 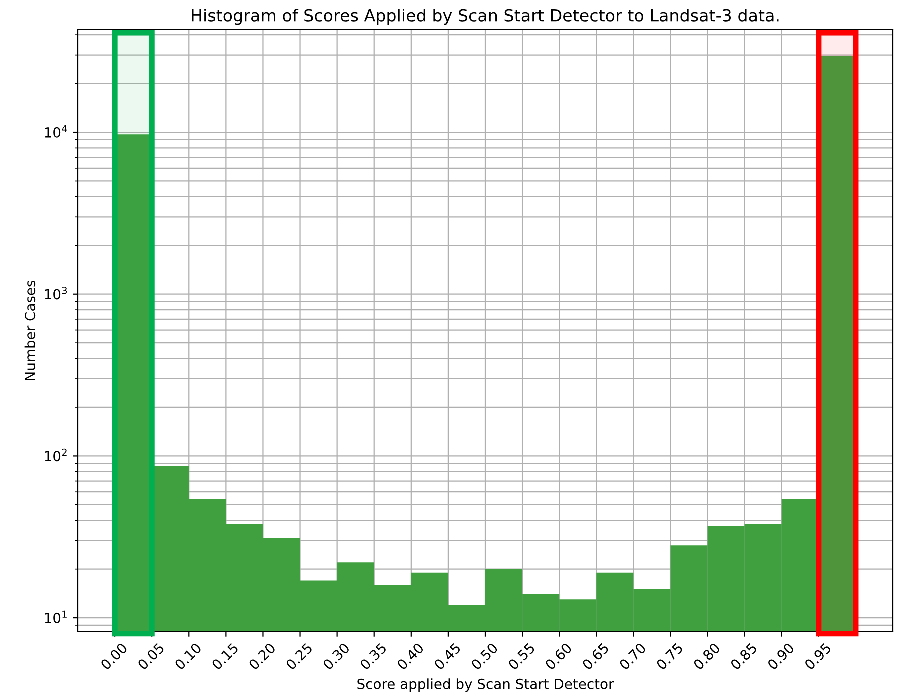 I want to click on x-axis-title: Score applied by Scan Start Detector, so click(x=486, y=685).